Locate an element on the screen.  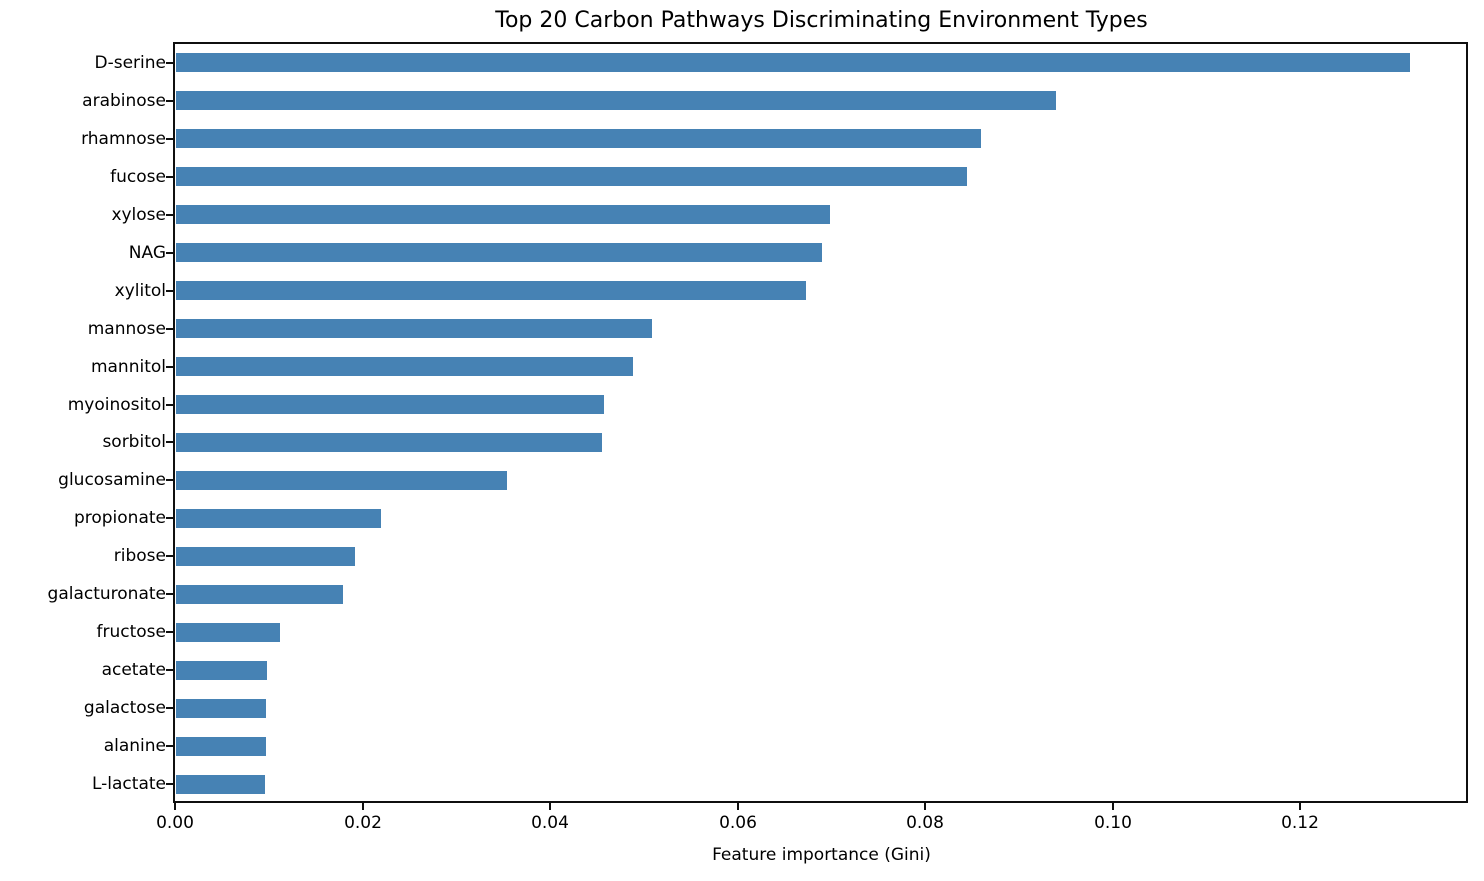
bar-rhamnose is located at coordinates (578, 138).